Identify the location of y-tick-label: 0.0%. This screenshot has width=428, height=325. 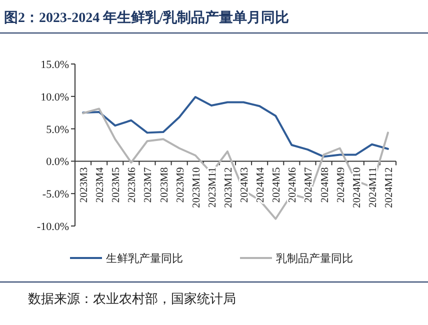
(57, 162).